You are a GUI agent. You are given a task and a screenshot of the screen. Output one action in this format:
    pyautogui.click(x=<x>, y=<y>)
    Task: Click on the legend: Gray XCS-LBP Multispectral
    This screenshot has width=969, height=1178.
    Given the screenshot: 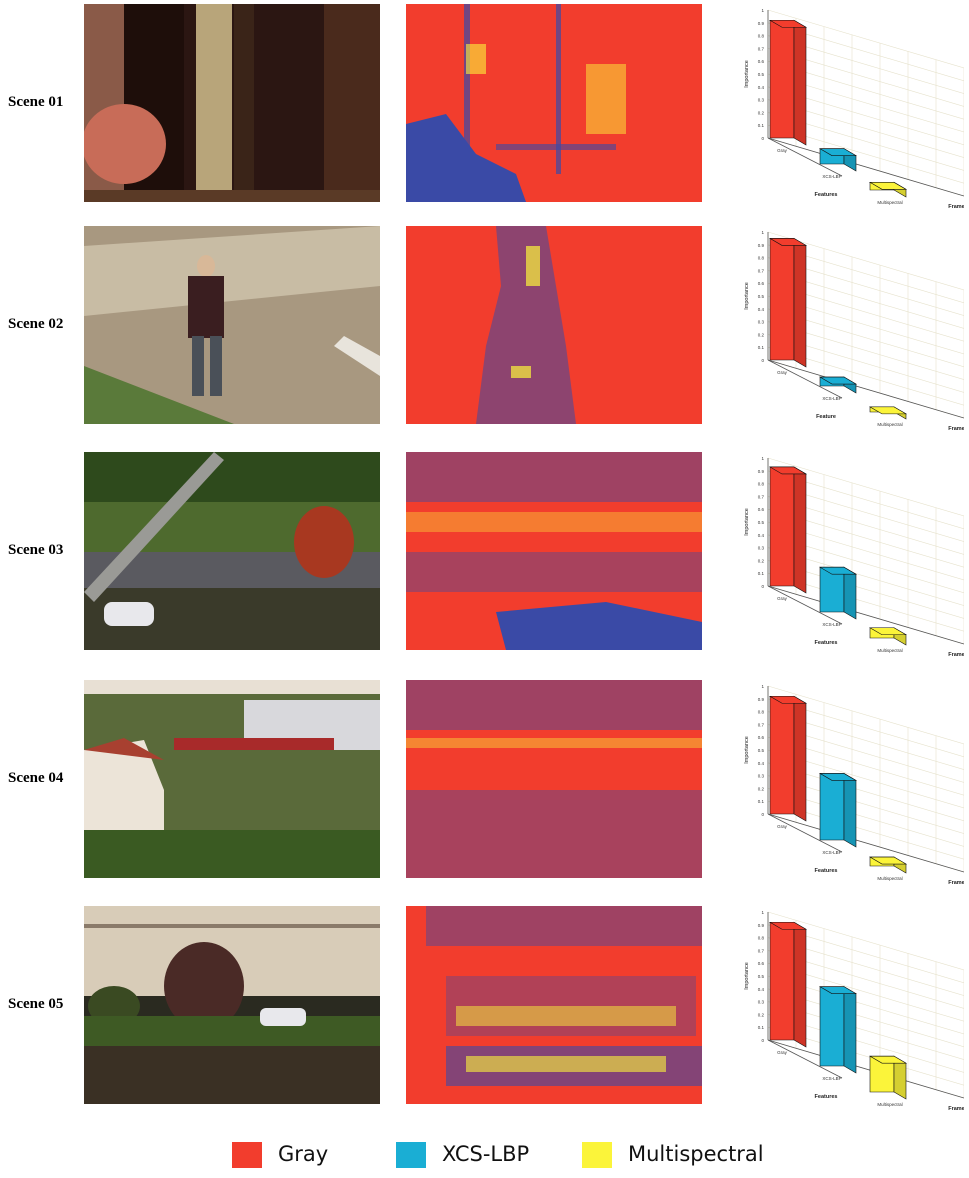 What is the action you would take?
    pyautogui.click(x=484, y=1155)
    